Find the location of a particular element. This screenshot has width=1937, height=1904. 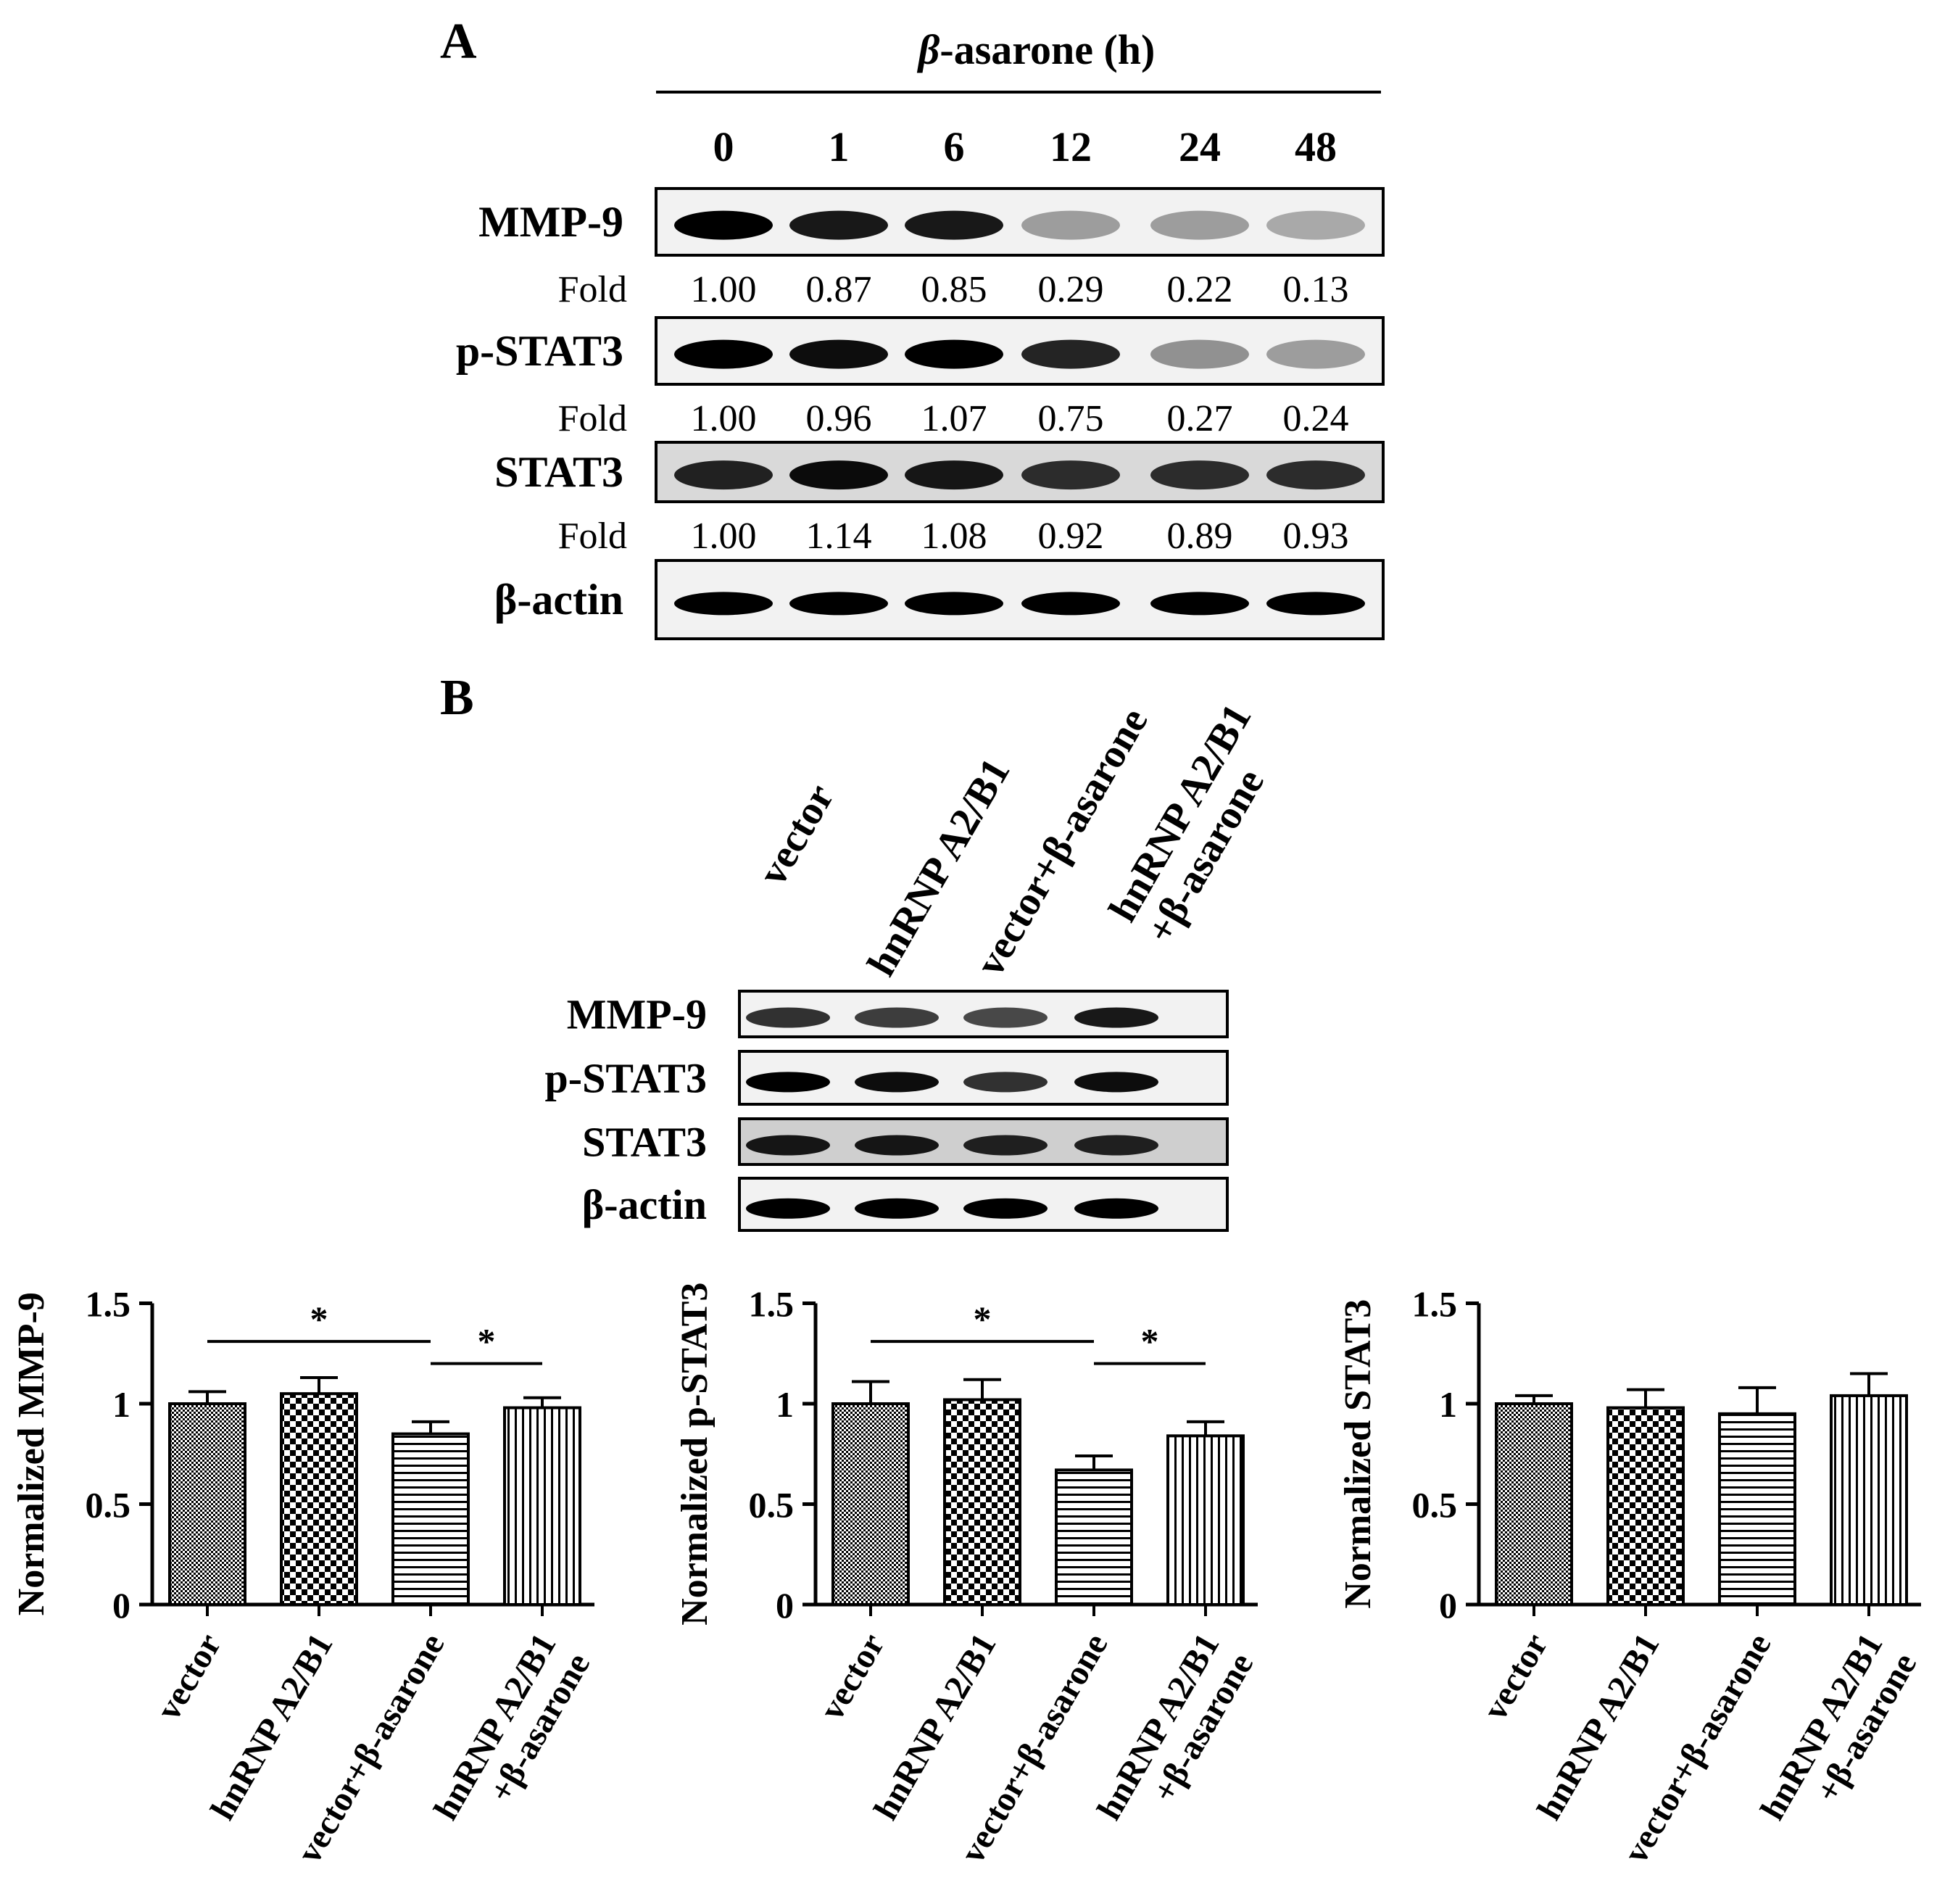

blot-mmp-9: MMP-9 Fold 1.00 0.87 0.85 0.29 0.22 0.13 is located at coordinates (932, 248).